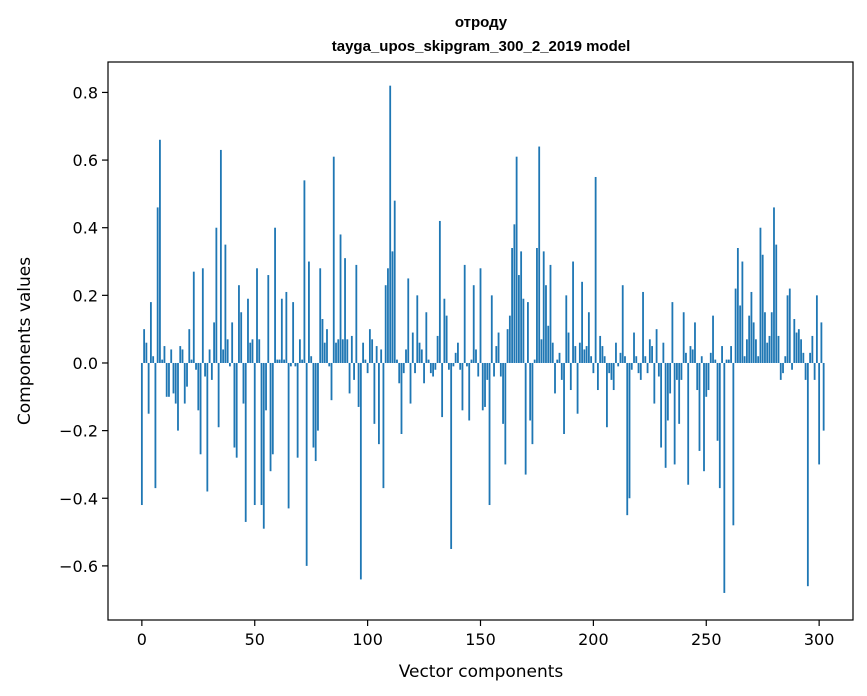 Image resolution: width=867 pixels, height=696 pixels. Describe the element at coordinates (142, 639) in the screenshot. I see `x-tick-label: 0` at that location.